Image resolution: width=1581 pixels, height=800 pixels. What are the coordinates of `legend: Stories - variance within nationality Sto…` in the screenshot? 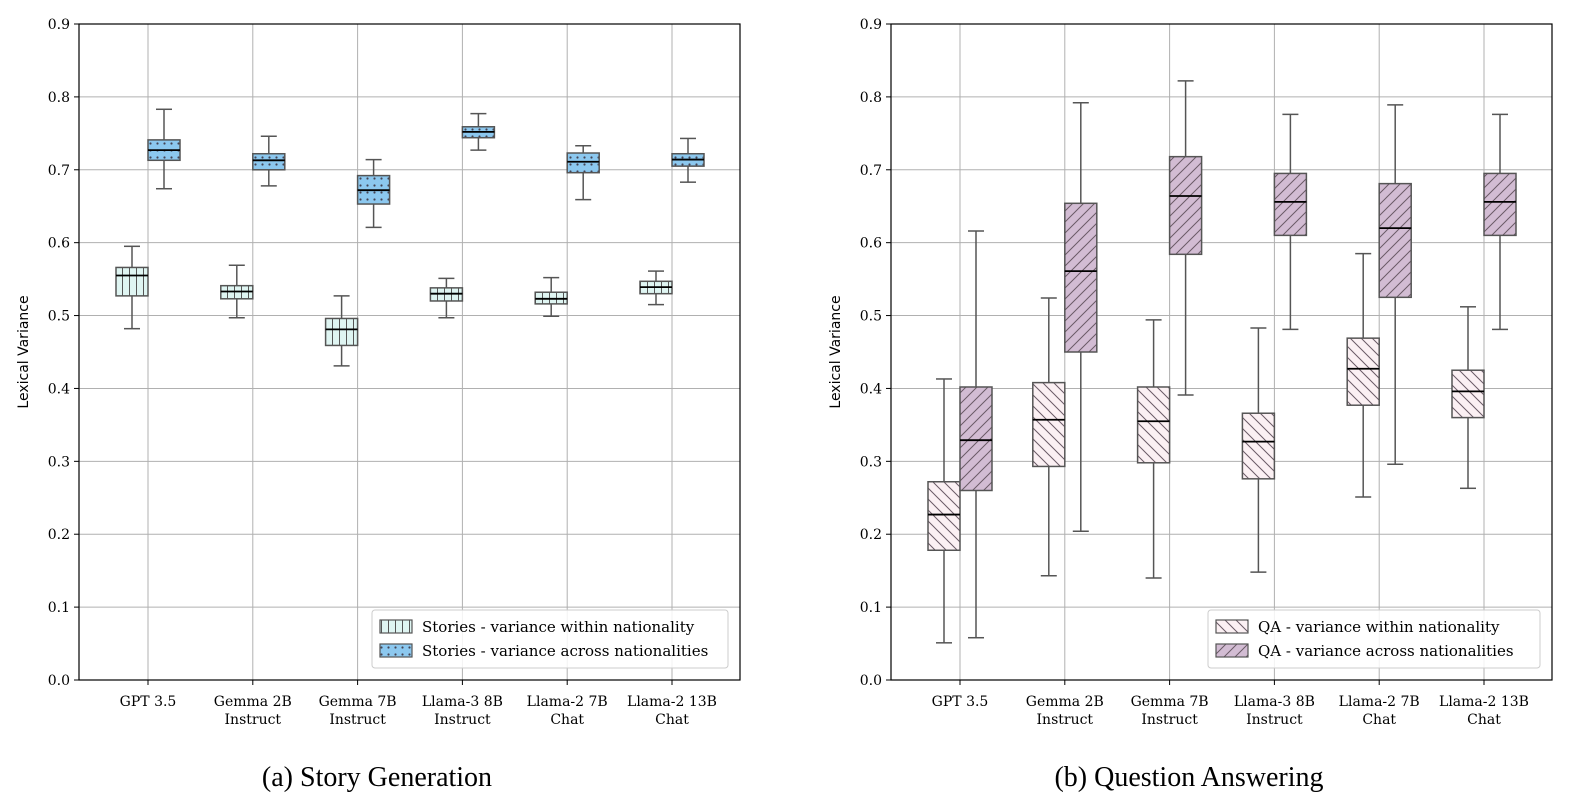 It's located at (550, 639).